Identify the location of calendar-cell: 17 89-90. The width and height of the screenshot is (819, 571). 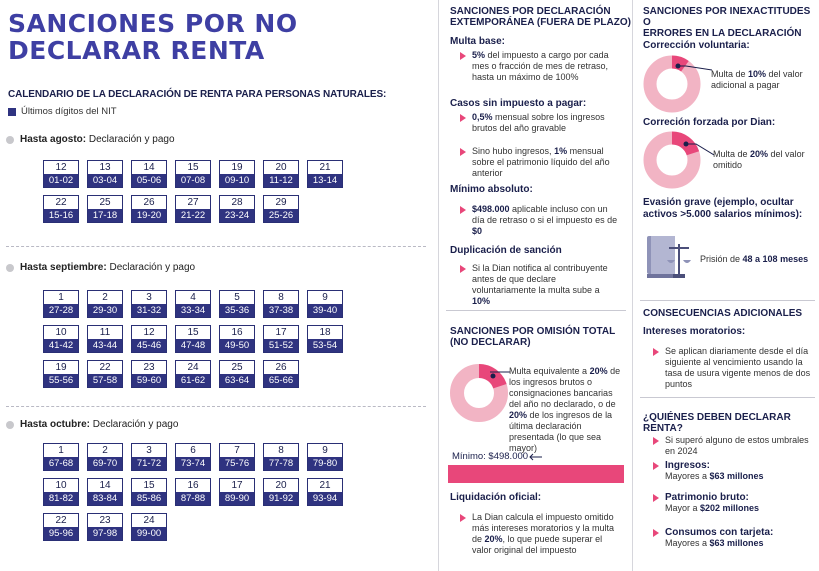
(237, 492).